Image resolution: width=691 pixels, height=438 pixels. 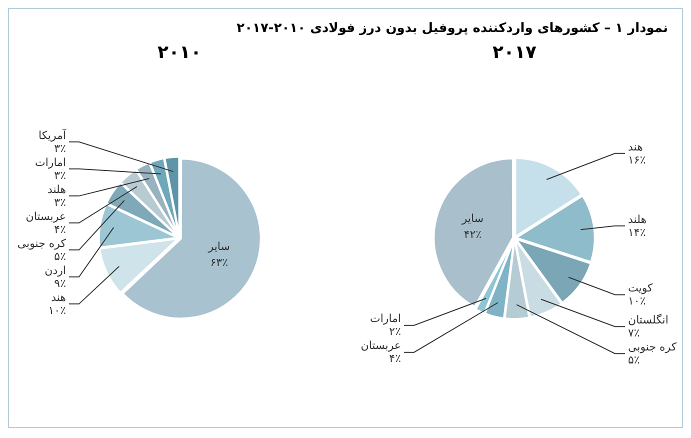 I want to click on data-label: ۲٪, so click(x=395, y=331).